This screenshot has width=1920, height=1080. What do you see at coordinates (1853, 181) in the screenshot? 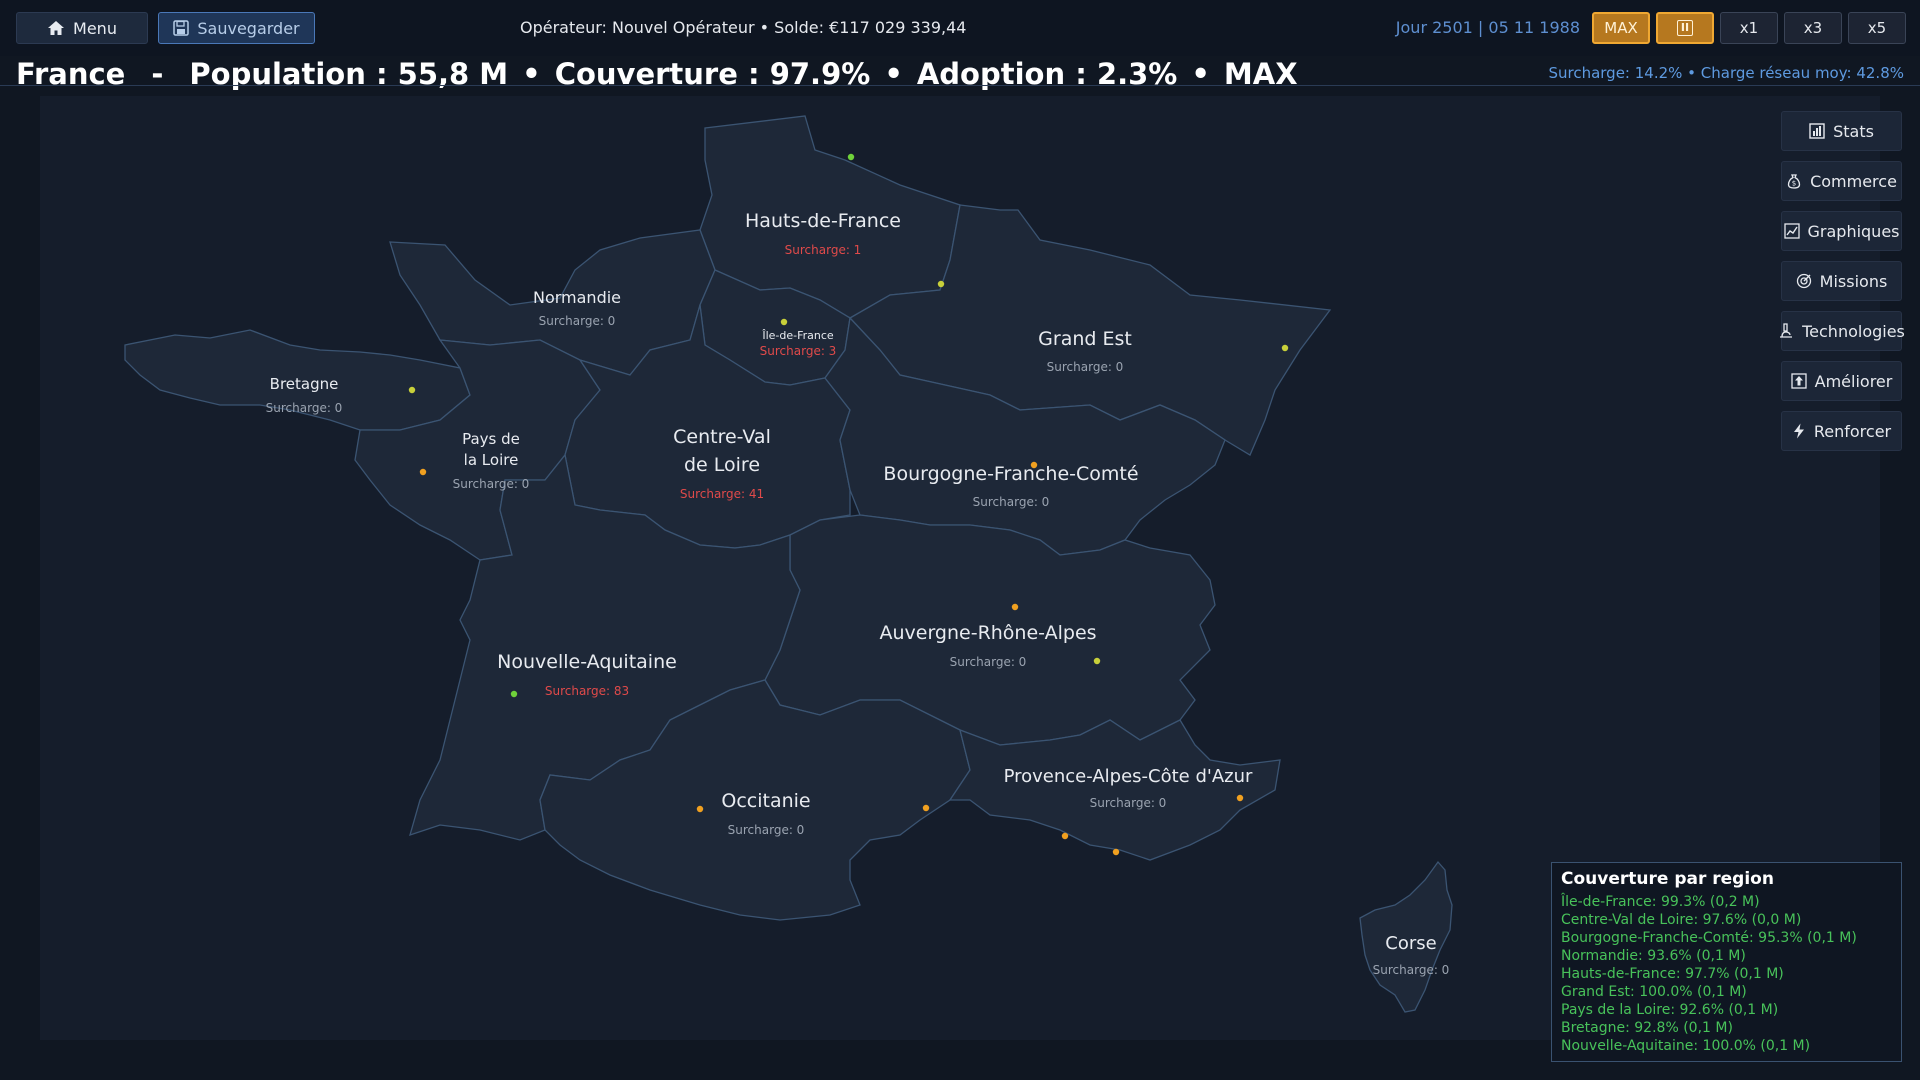
I see `commerce-label: Commerce` at bounding box center [1853, 181].